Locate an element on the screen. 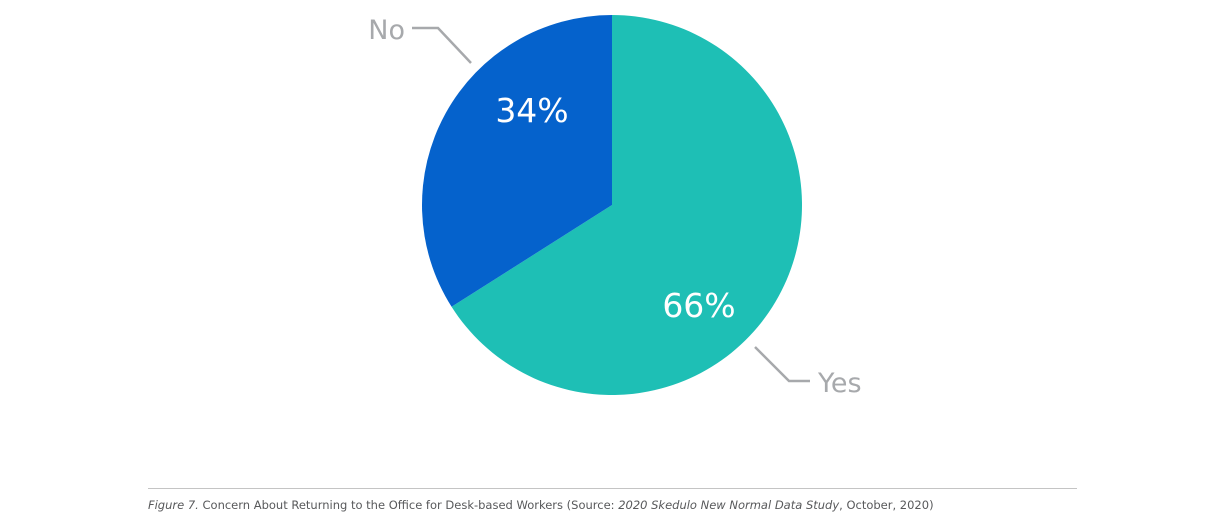 This screenshot has height=529, width=1224. pie-slice-no is located at coordinates (517, 161).